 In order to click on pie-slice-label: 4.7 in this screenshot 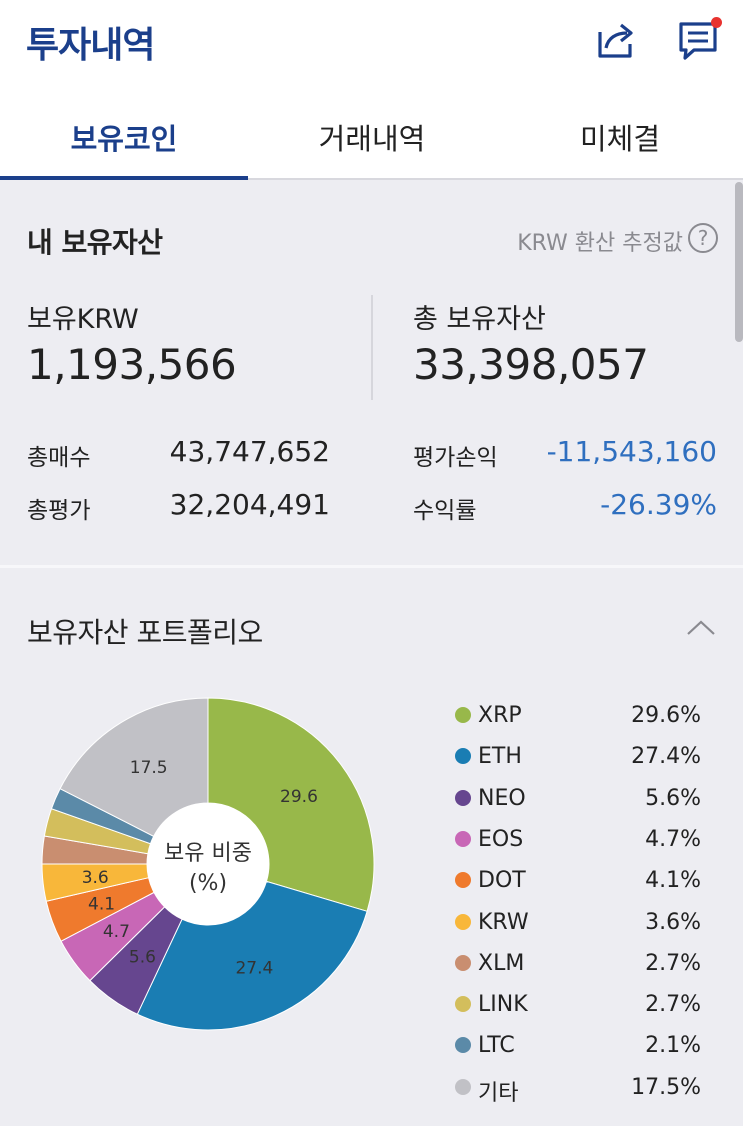, I will do `click(116, 932)`.